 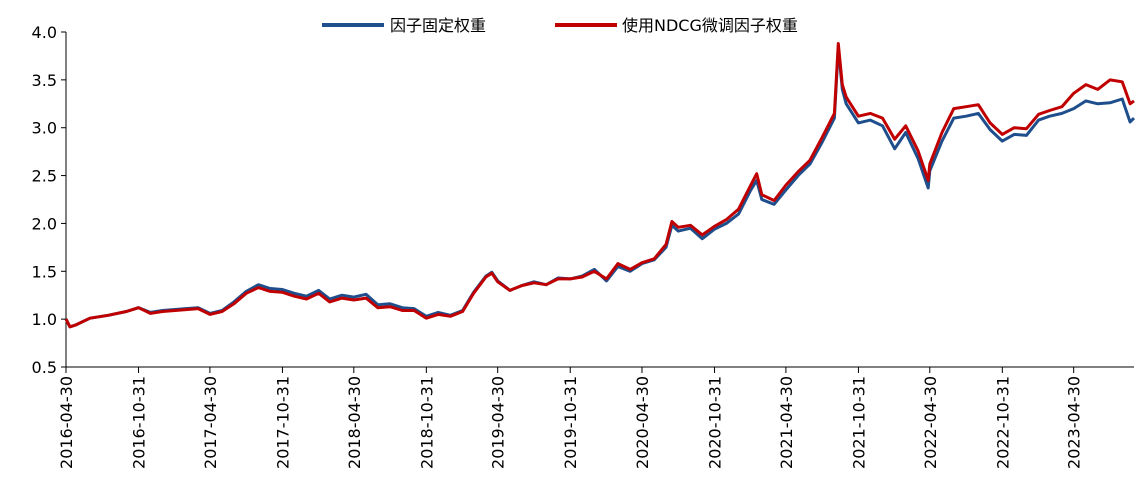 I want to click on y-tick-label: 0.5, so click(x=44, y=367).